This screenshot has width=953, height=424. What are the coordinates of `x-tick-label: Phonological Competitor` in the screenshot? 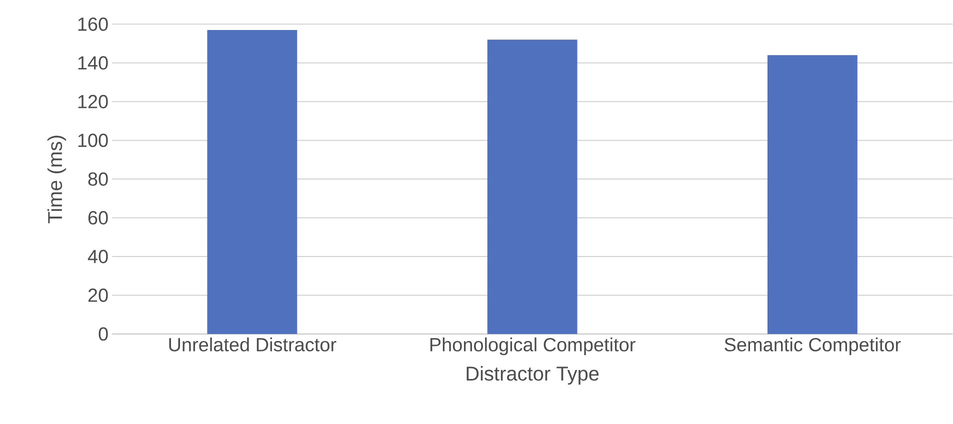 It's located at (533, 346).